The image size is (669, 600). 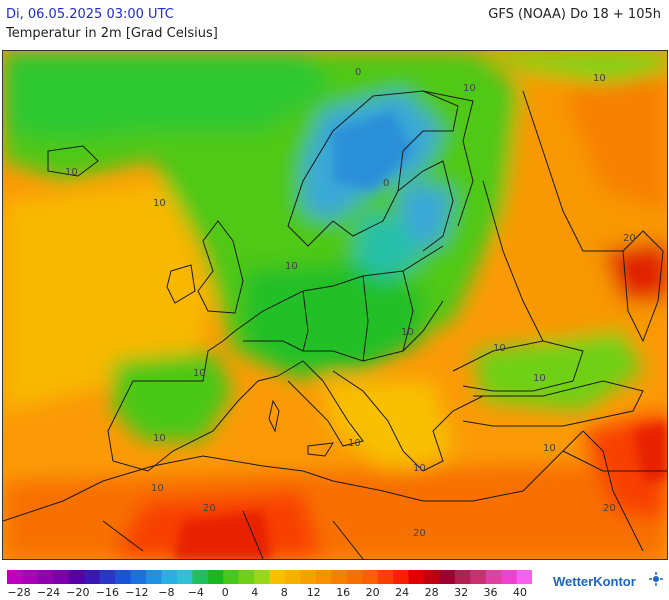 I want to click on legend-tick-label: 28, so click(x=431, y=592).